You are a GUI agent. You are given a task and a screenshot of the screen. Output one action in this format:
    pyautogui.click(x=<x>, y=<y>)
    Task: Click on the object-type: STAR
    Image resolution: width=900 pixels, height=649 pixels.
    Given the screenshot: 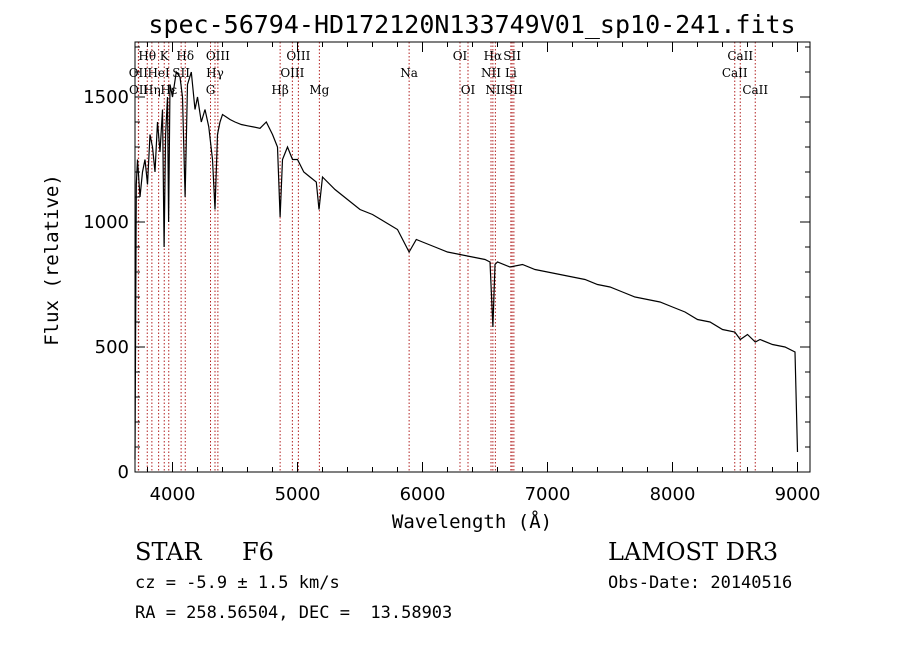 What is the action you would take?
    pyautogui.click(x=168, y=552)
    